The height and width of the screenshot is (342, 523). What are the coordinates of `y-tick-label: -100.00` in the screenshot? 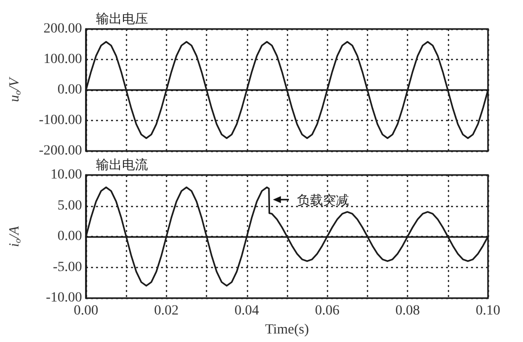 It's located at (60, 120).